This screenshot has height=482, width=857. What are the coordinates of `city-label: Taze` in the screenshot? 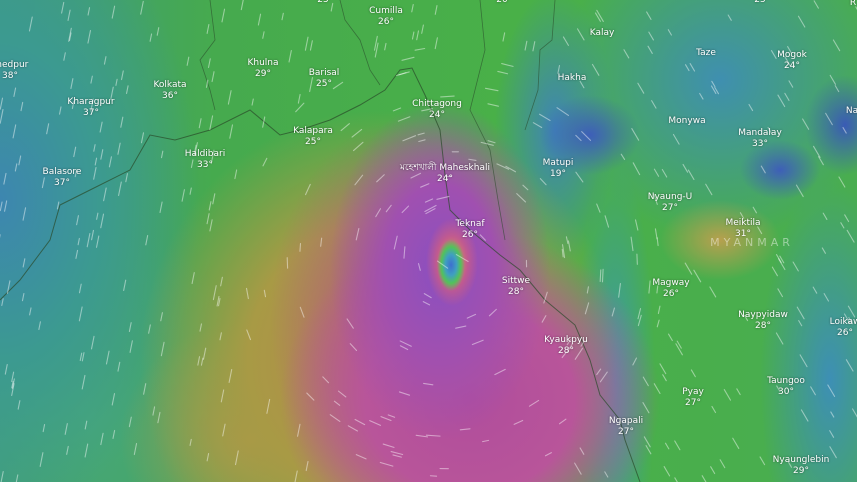 It's located at (706, 53).